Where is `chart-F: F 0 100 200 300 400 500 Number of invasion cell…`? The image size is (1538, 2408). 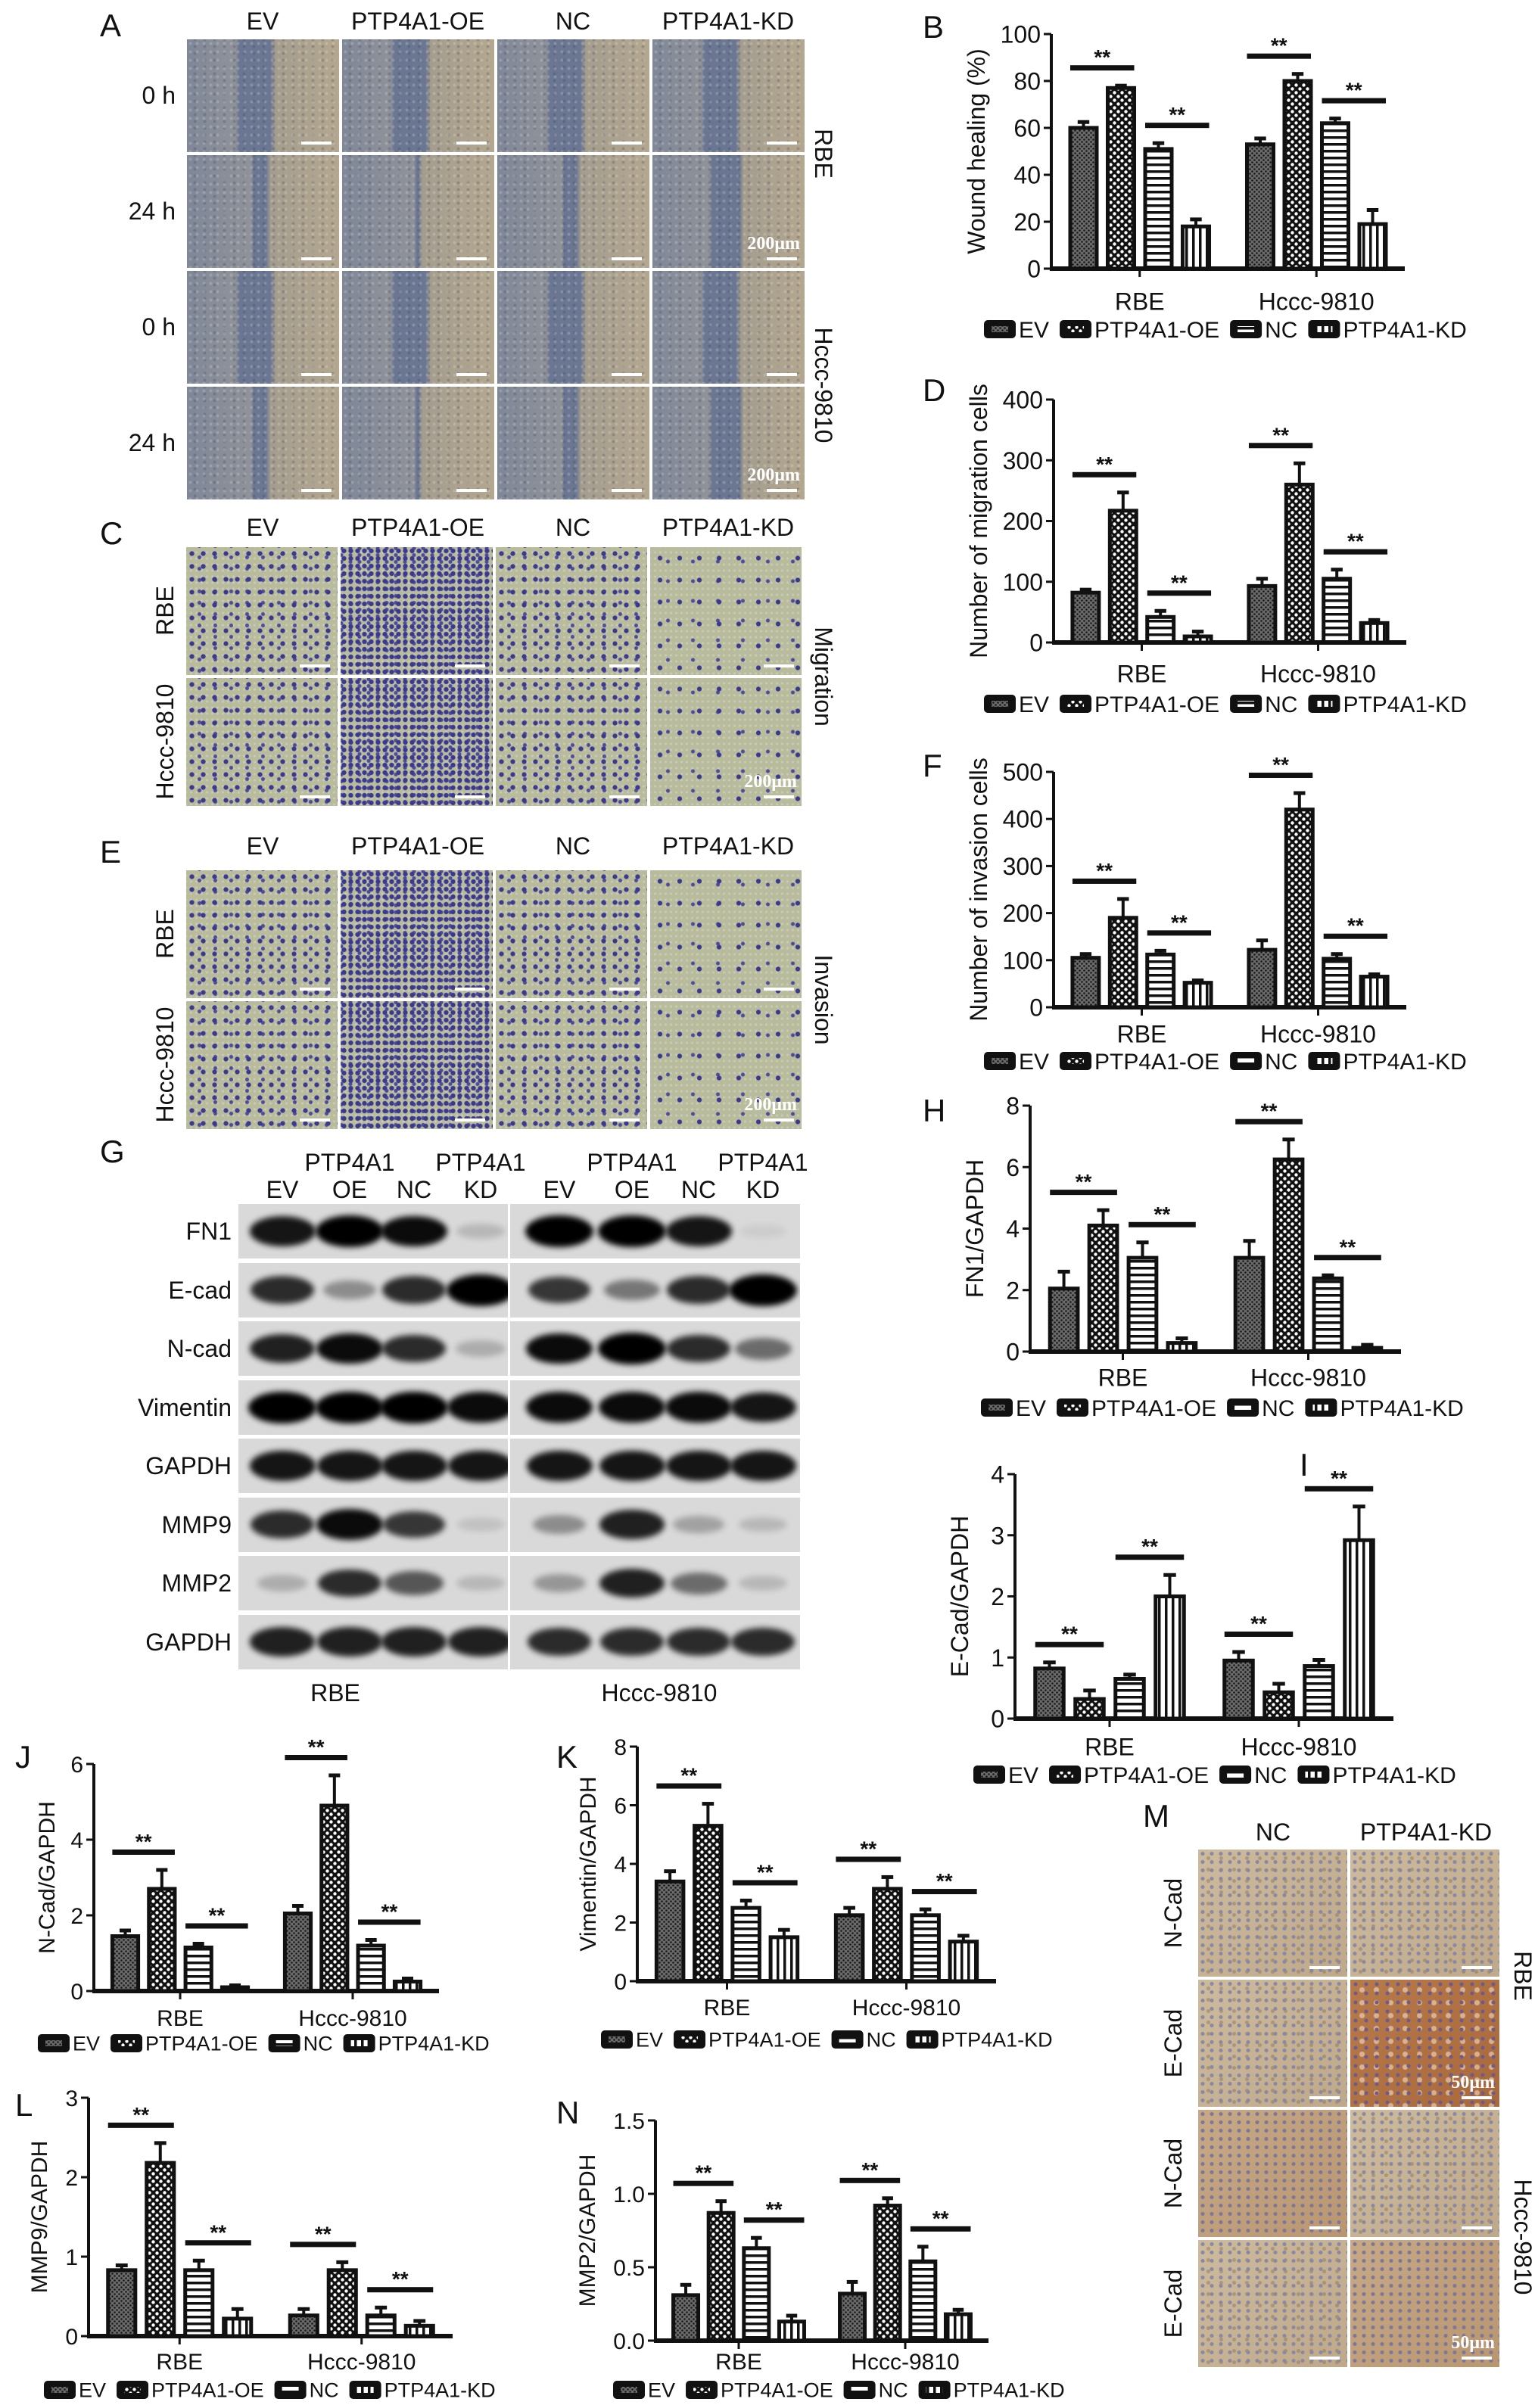
chart-F: F 0 100 200 300 400 500 Number of invasion cell… is located at coordinates (1195, 912).